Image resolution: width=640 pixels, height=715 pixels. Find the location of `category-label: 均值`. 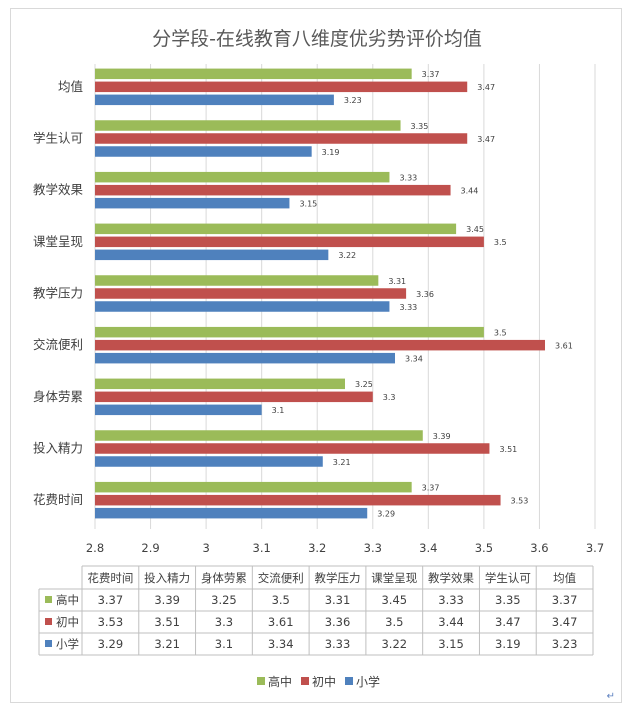

category-label: 均值 is located at coordinates (70, 86).